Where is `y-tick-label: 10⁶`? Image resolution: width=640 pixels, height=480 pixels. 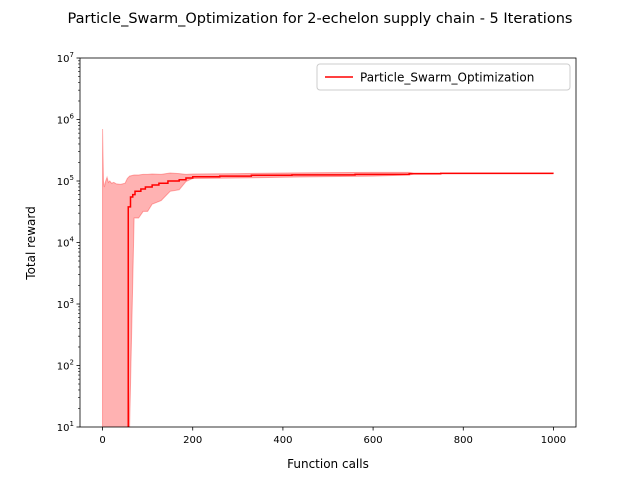 y-tick-label: 10⁶ is located at coordinates (66, 120).